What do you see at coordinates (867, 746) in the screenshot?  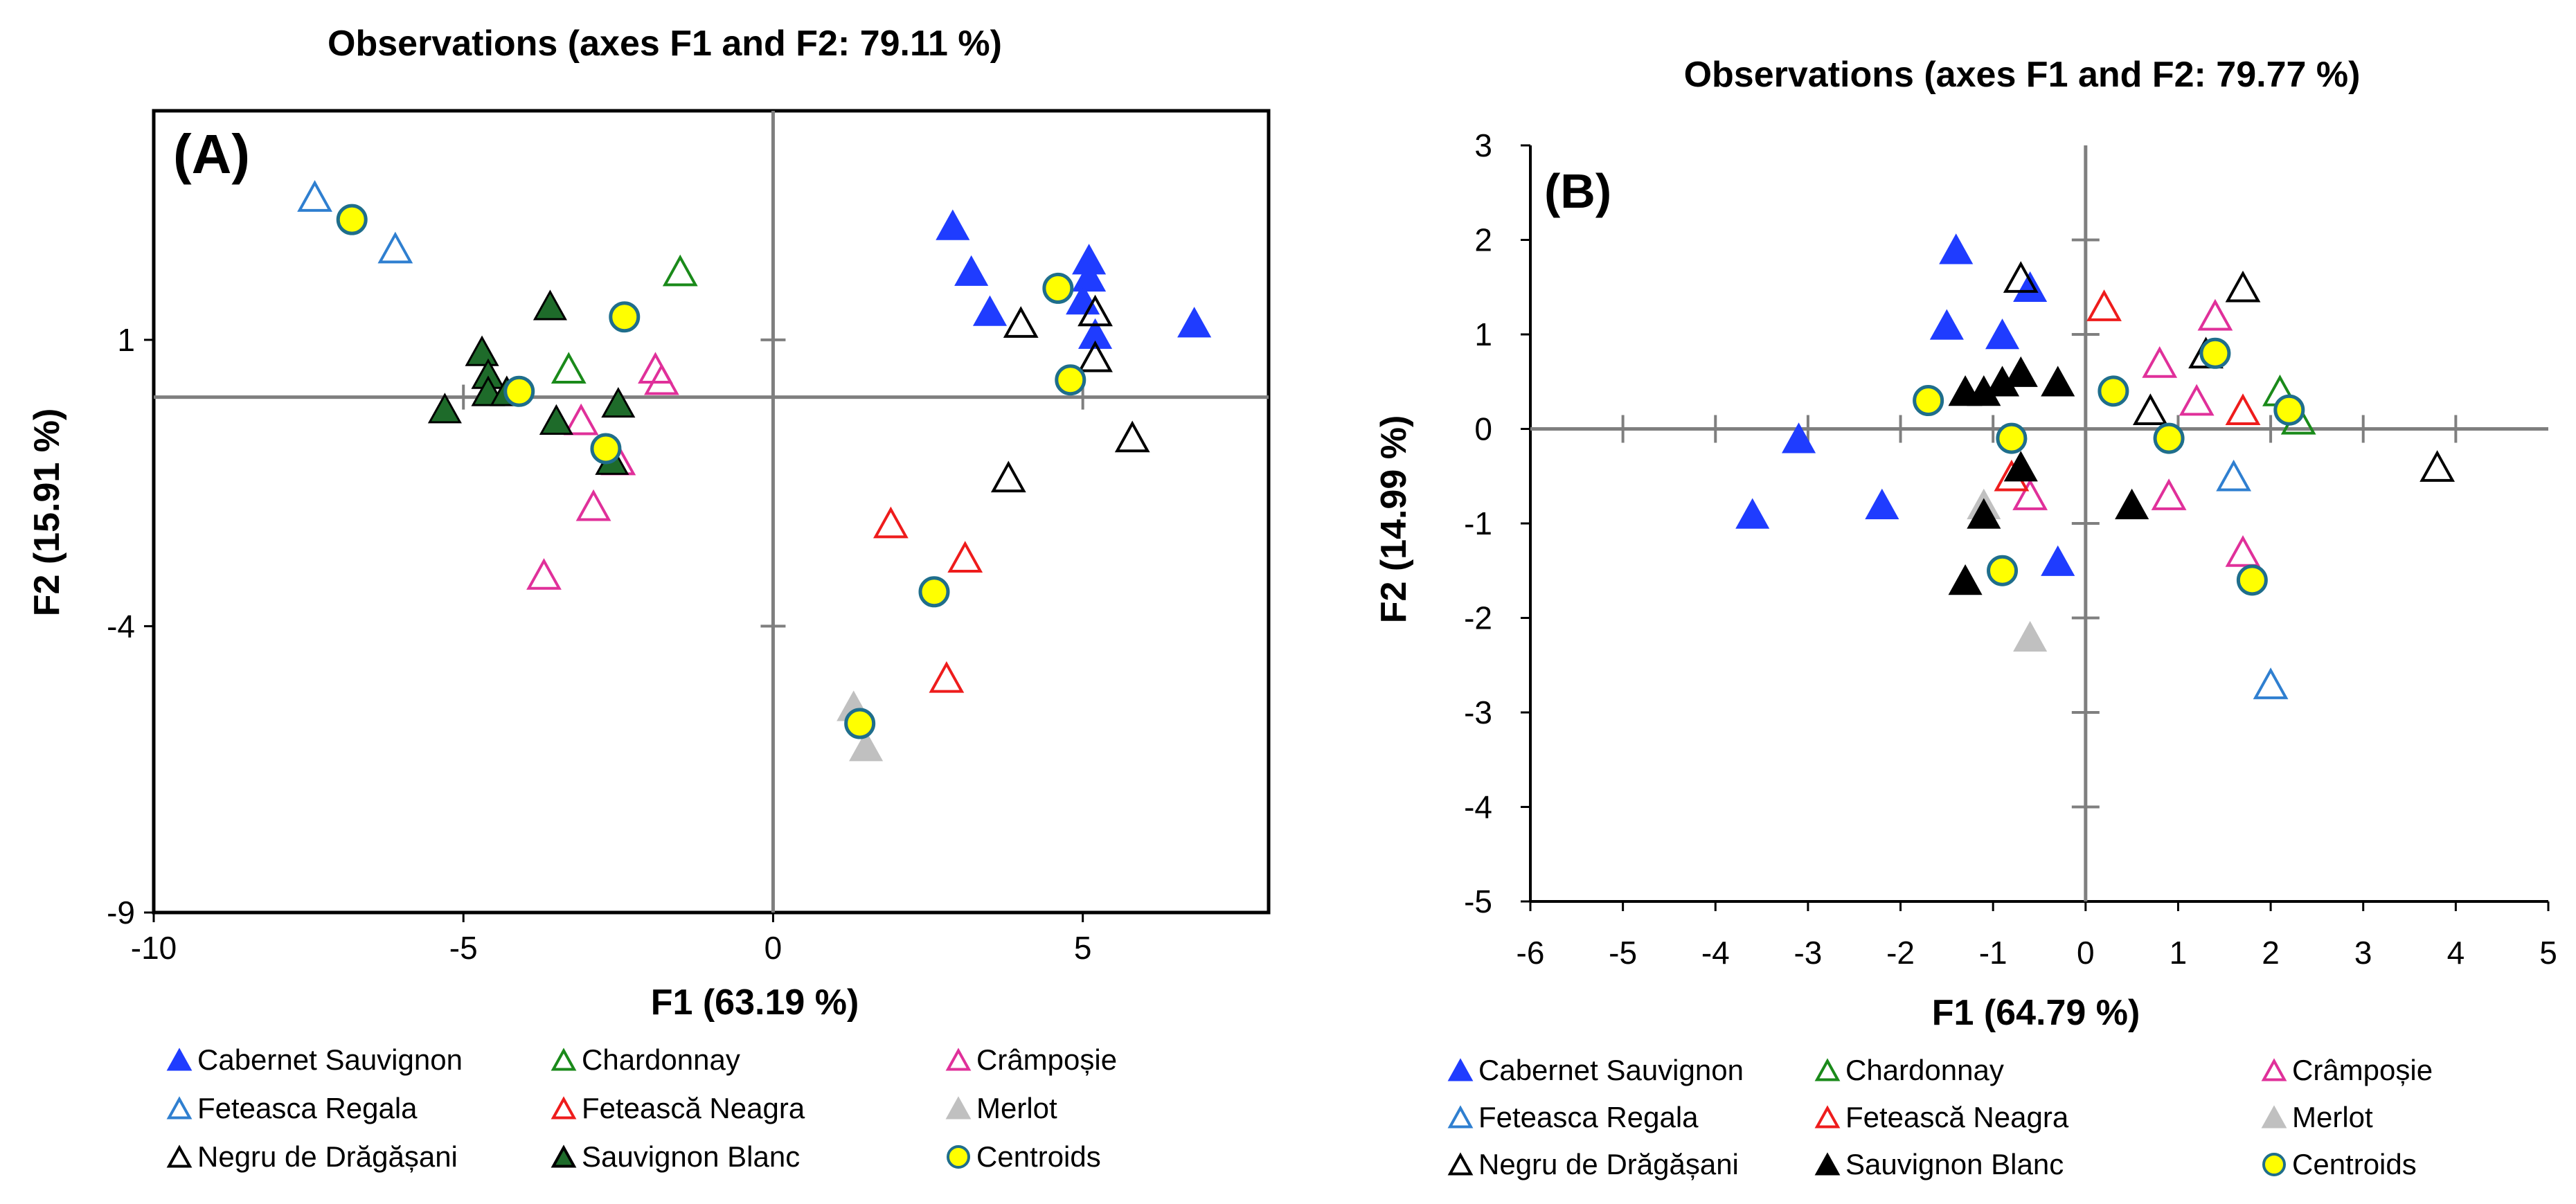 I see `data-point-merlot` at bounding box center [867, 746].